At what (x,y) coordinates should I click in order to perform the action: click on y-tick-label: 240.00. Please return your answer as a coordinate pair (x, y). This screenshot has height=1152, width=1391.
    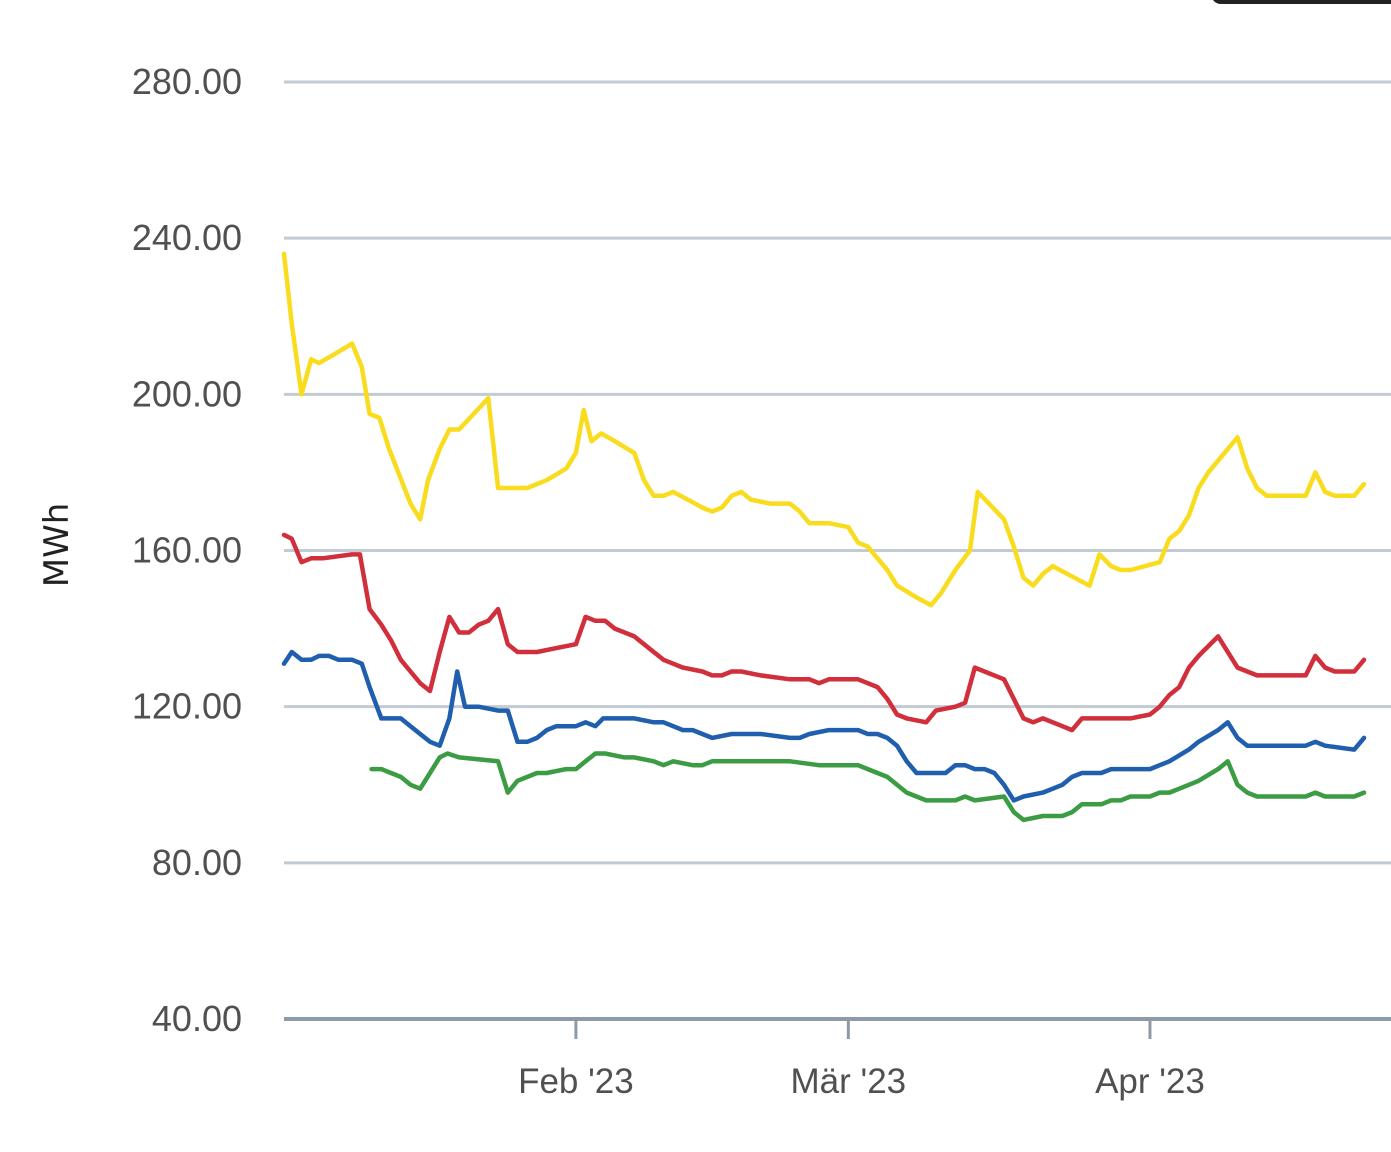
    Looking at the image, I should click on (187, 237).